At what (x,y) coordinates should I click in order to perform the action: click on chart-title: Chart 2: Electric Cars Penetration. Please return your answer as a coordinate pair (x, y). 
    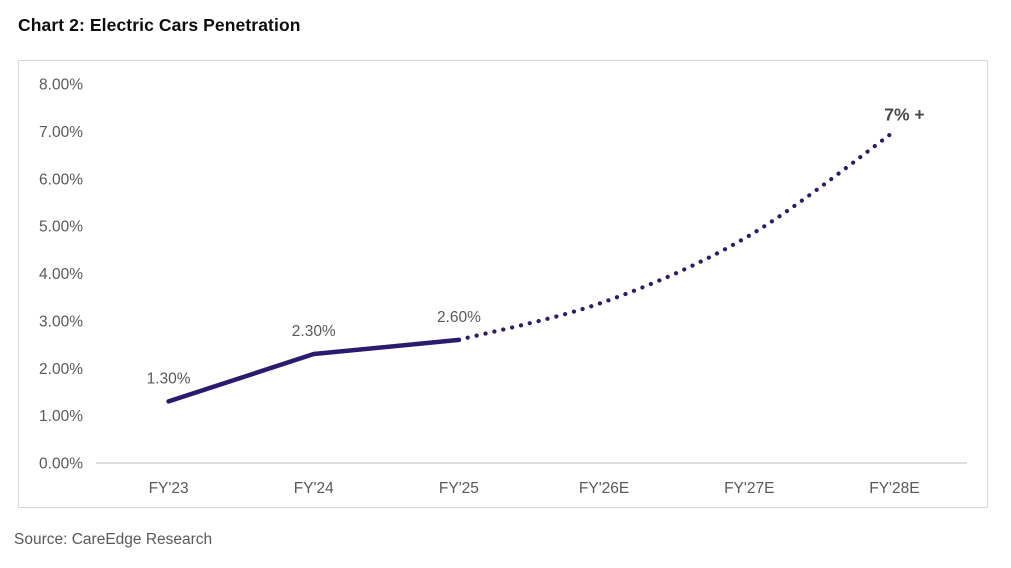
    Looking at the image, I should click on (159, 25).